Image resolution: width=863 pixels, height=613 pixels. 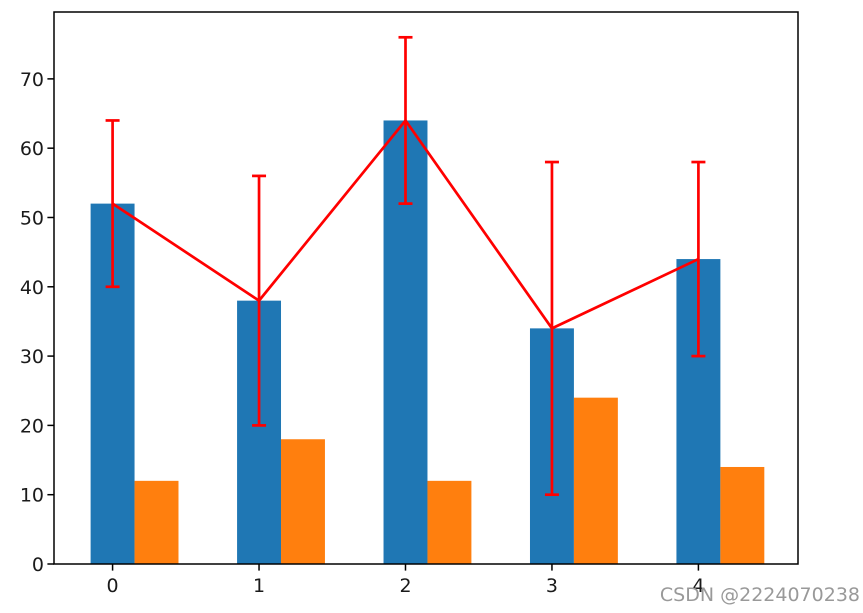 What do you see at coordinates (32, 149) in the screenshot?
I see `y-tick-label-6: 60` at bounding box center [32, 149].